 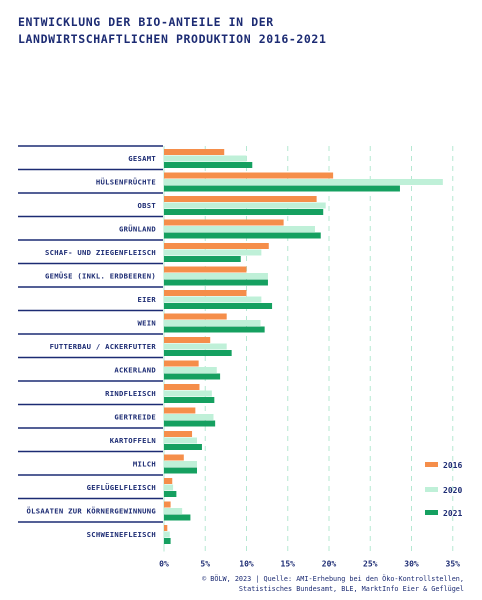 What do you see at coordinates (144, 464) in the screenshot?
I see `category-label: MILCH` at bounding box center [144, 464].